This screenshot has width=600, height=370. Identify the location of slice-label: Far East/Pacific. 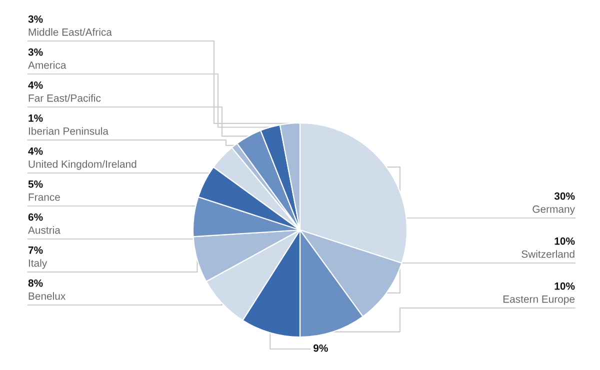
(64, 98).